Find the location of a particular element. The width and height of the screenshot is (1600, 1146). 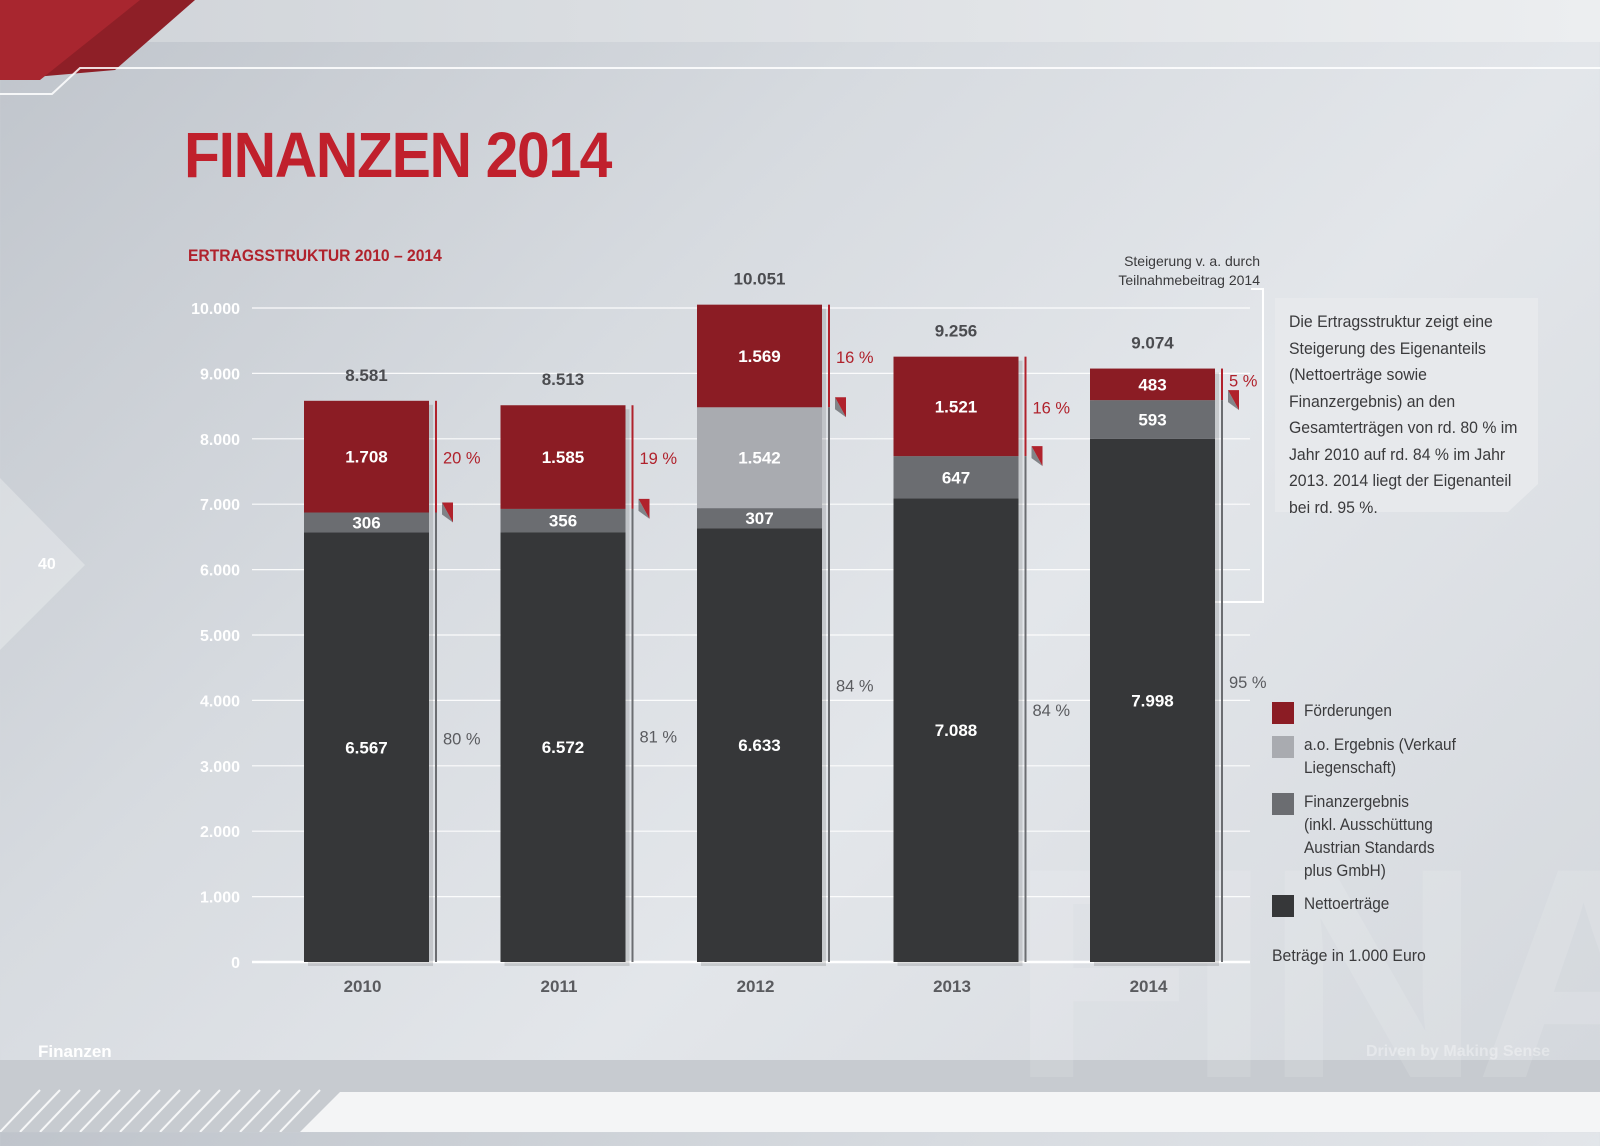

total-label: 8.581 is located at coordinates (366, 375).